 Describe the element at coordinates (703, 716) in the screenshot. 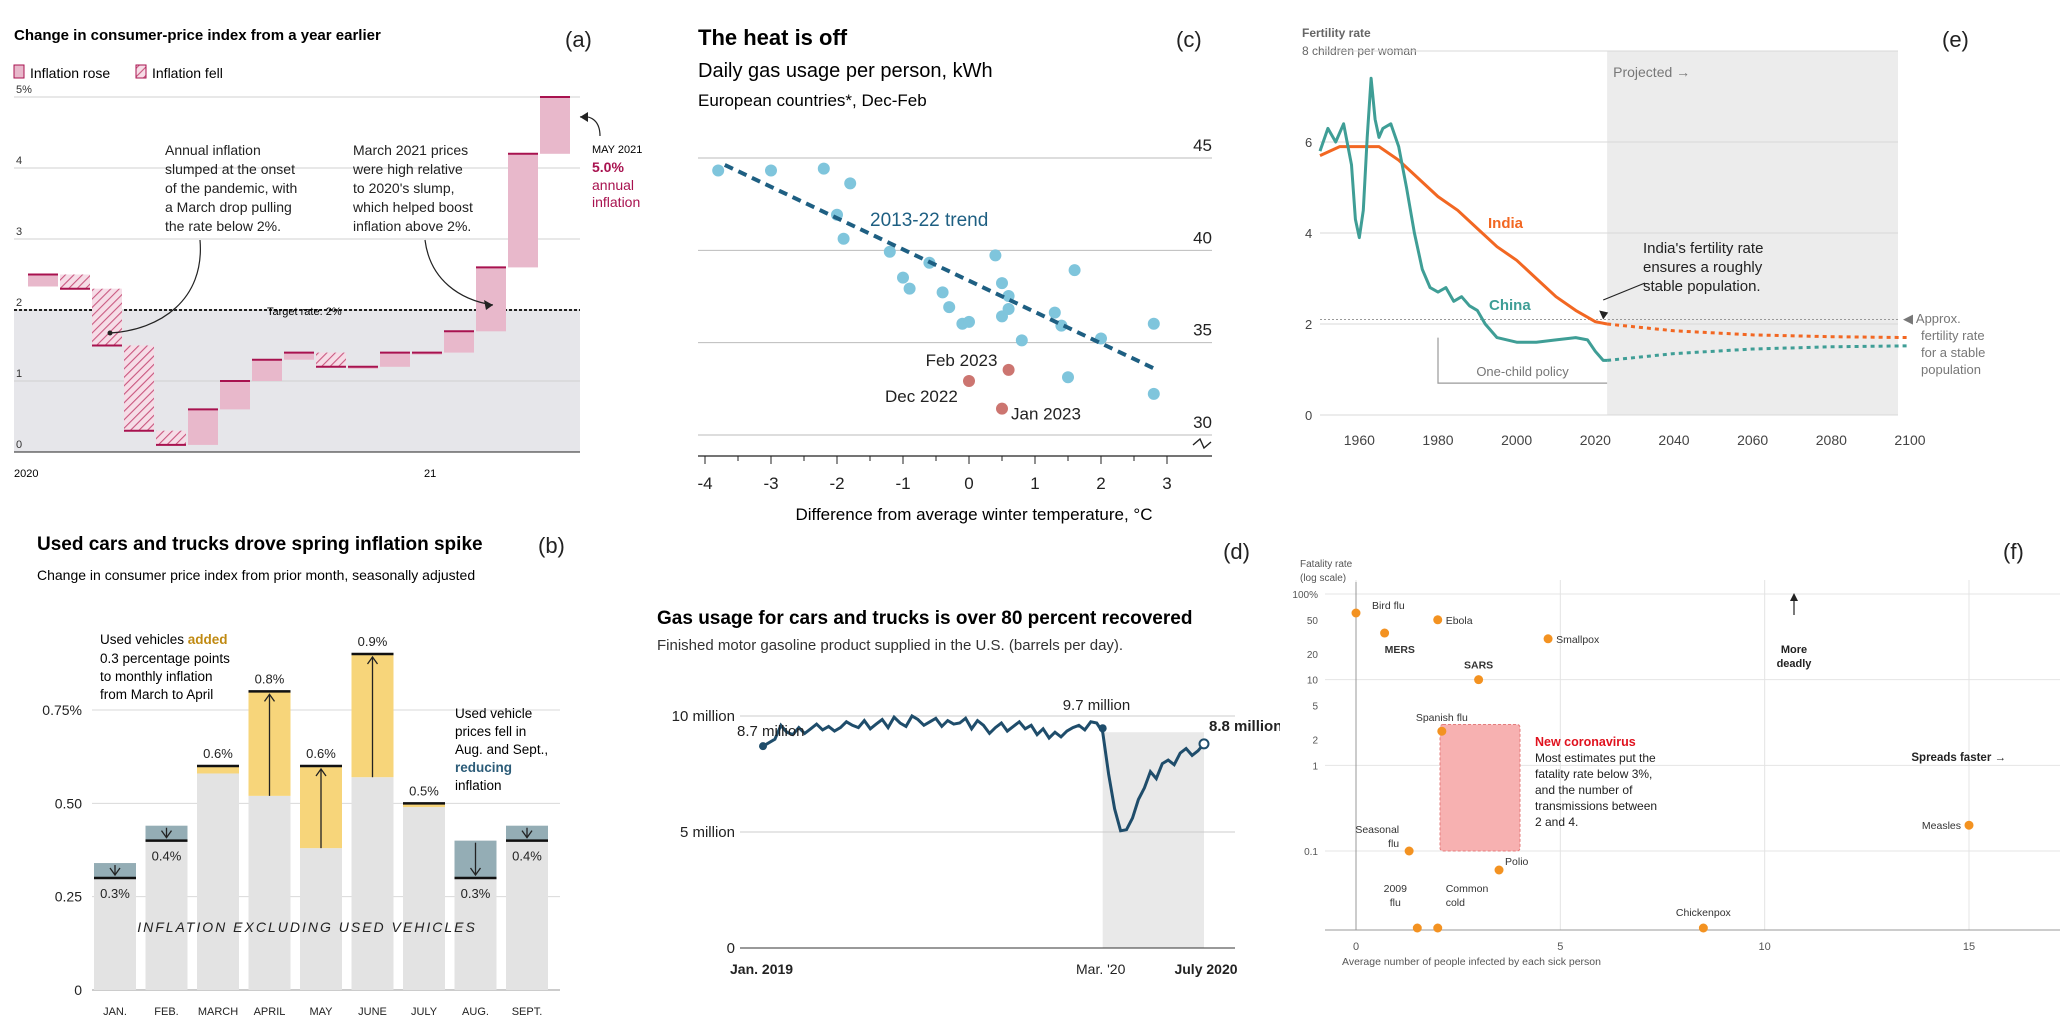

I see `d-ytick: 10 million` at that location.